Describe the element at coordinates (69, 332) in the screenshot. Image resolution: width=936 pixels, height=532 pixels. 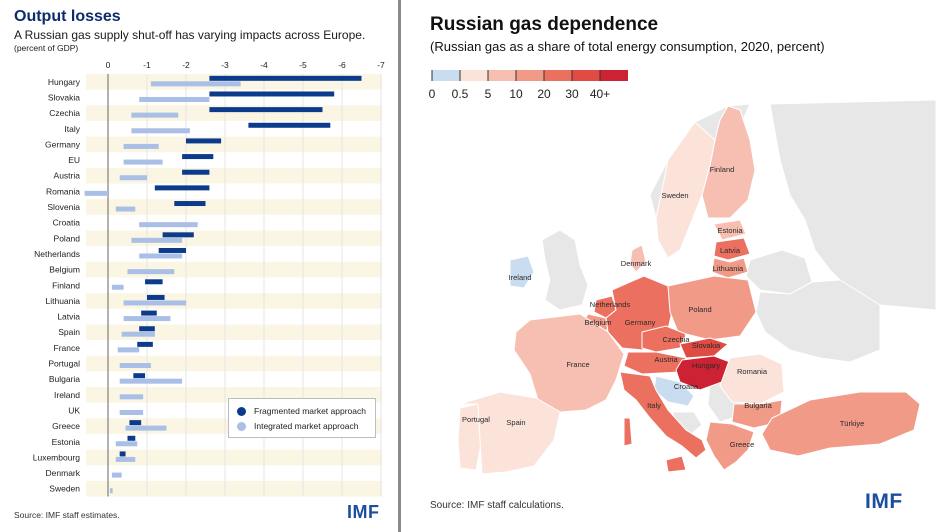
I see `category-label-spain: Spain` at that location.